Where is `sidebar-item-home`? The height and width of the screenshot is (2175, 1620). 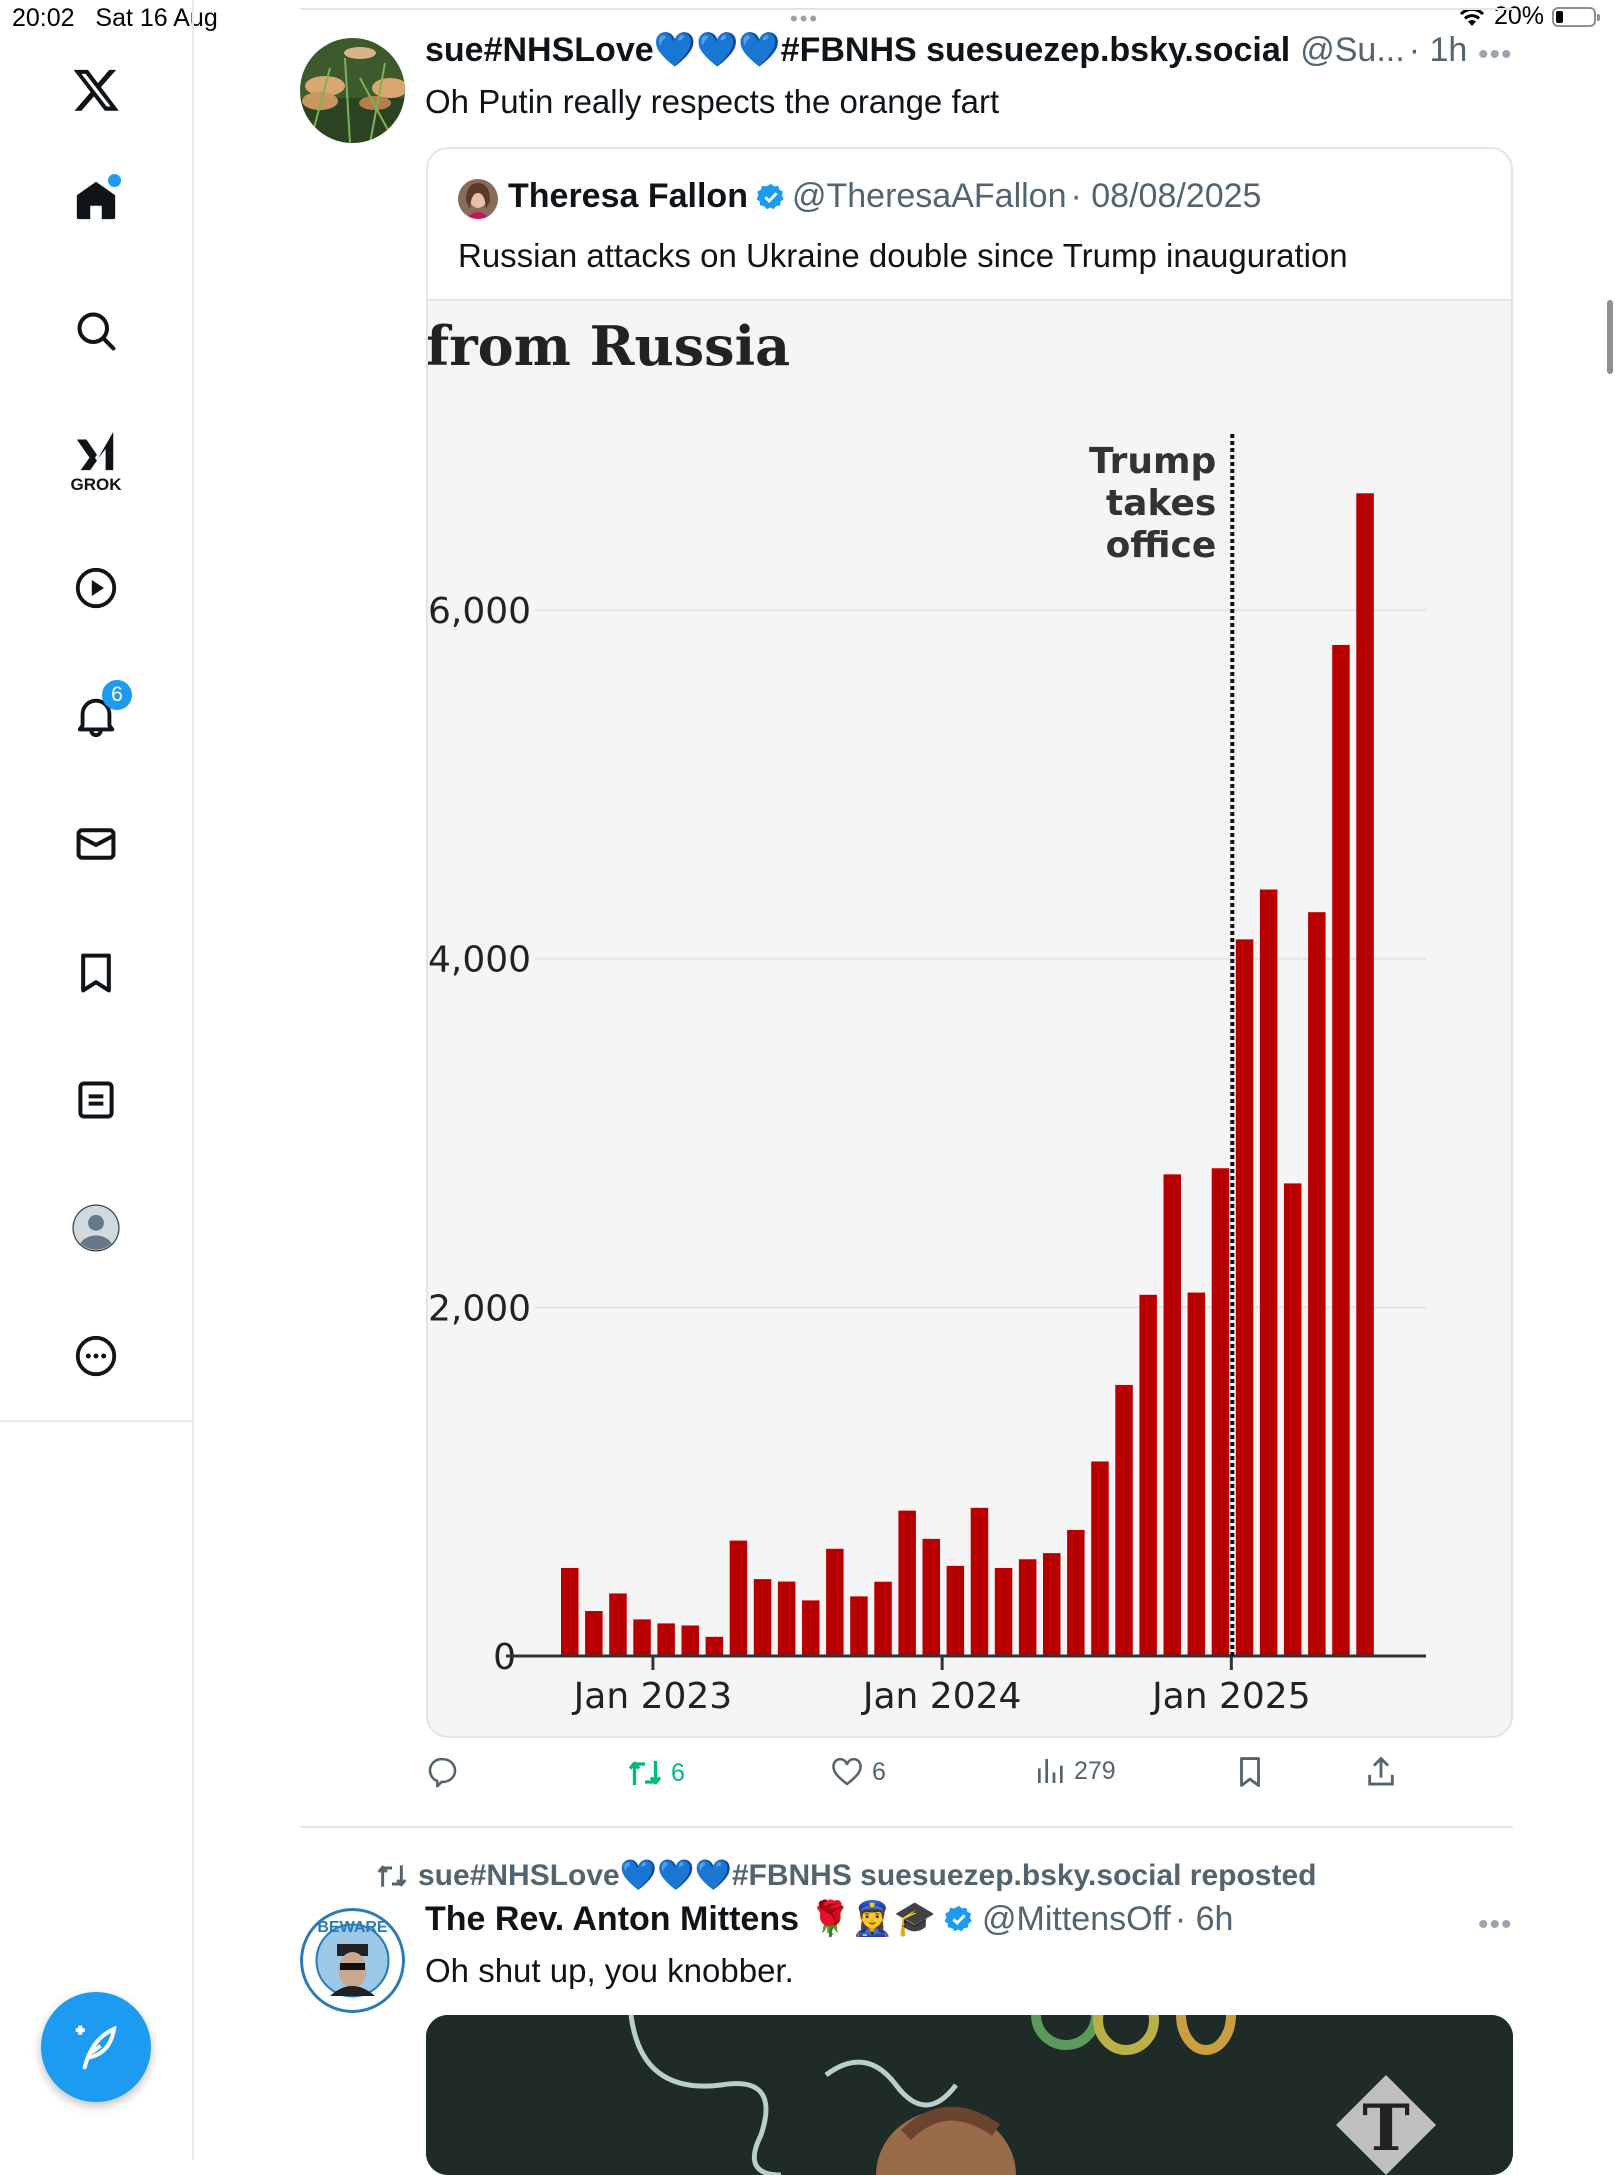 sidebar-item-home is located at coordinates (96, 200).